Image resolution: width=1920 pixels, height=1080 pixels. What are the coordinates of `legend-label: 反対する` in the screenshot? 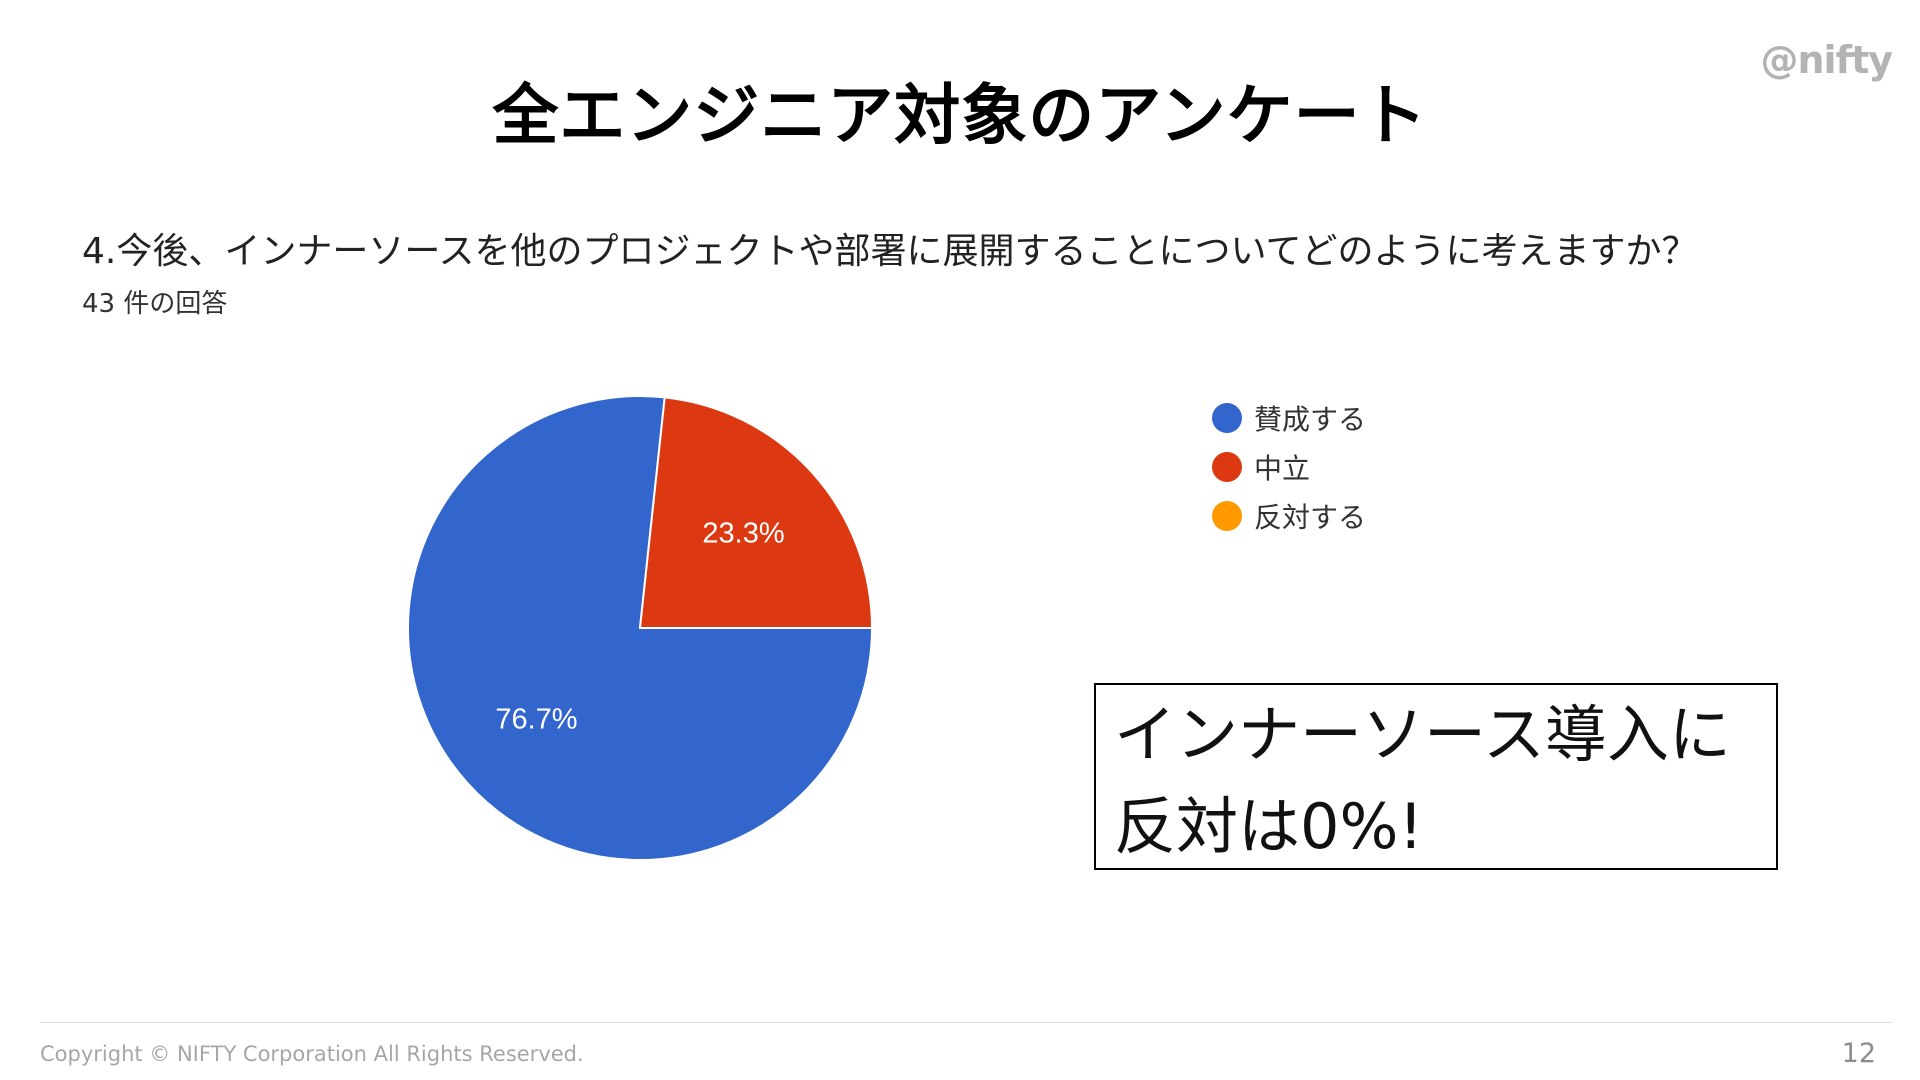 It's located at (1310, 517).